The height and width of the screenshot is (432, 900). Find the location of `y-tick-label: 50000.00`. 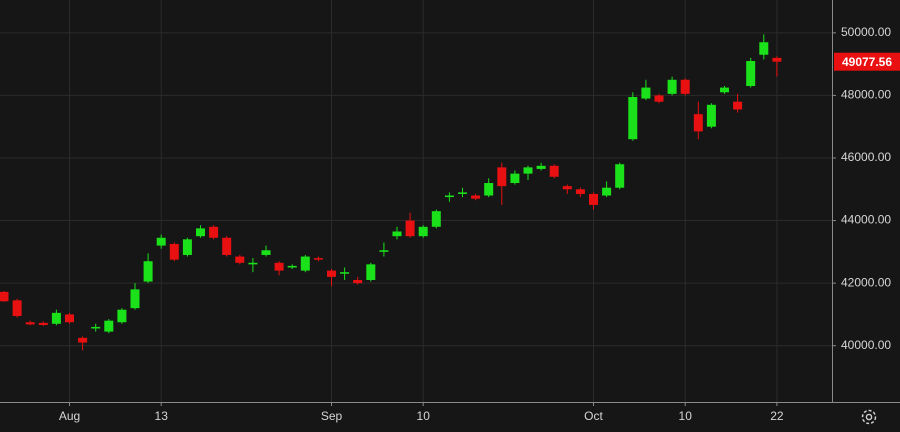

y-tick-label: 50000.00 is located at coordinates (866, 32).